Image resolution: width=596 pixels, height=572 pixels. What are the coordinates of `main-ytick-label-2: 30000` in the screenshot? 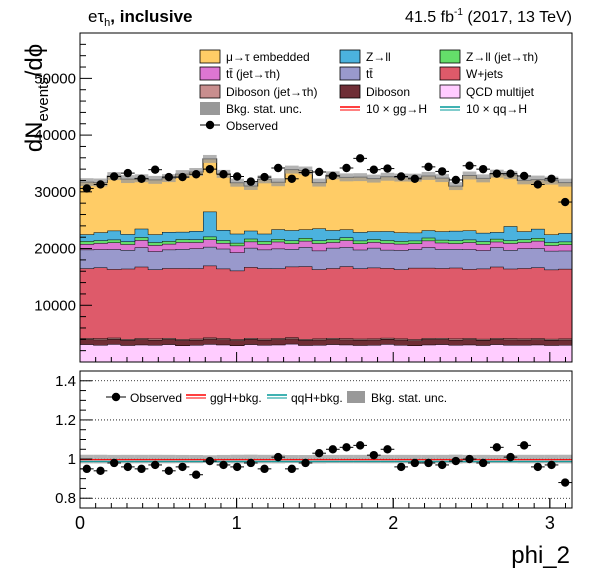 It's located at (55, 192).